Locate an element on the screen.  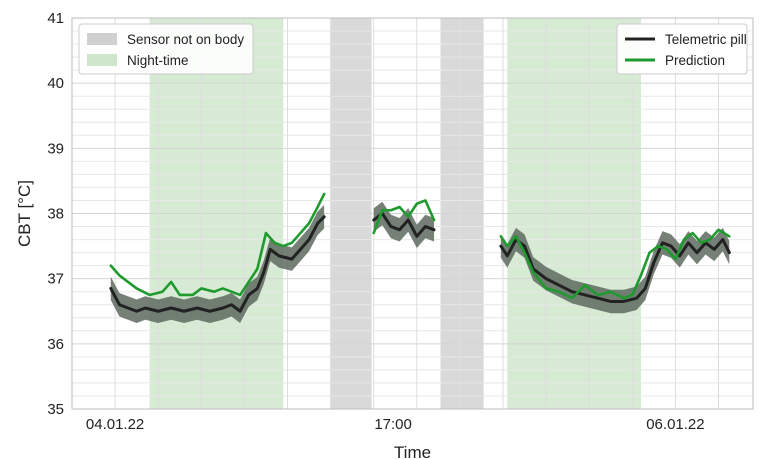
legend-left-label-0: Sensor not on body is located at coordinates (185, 39).